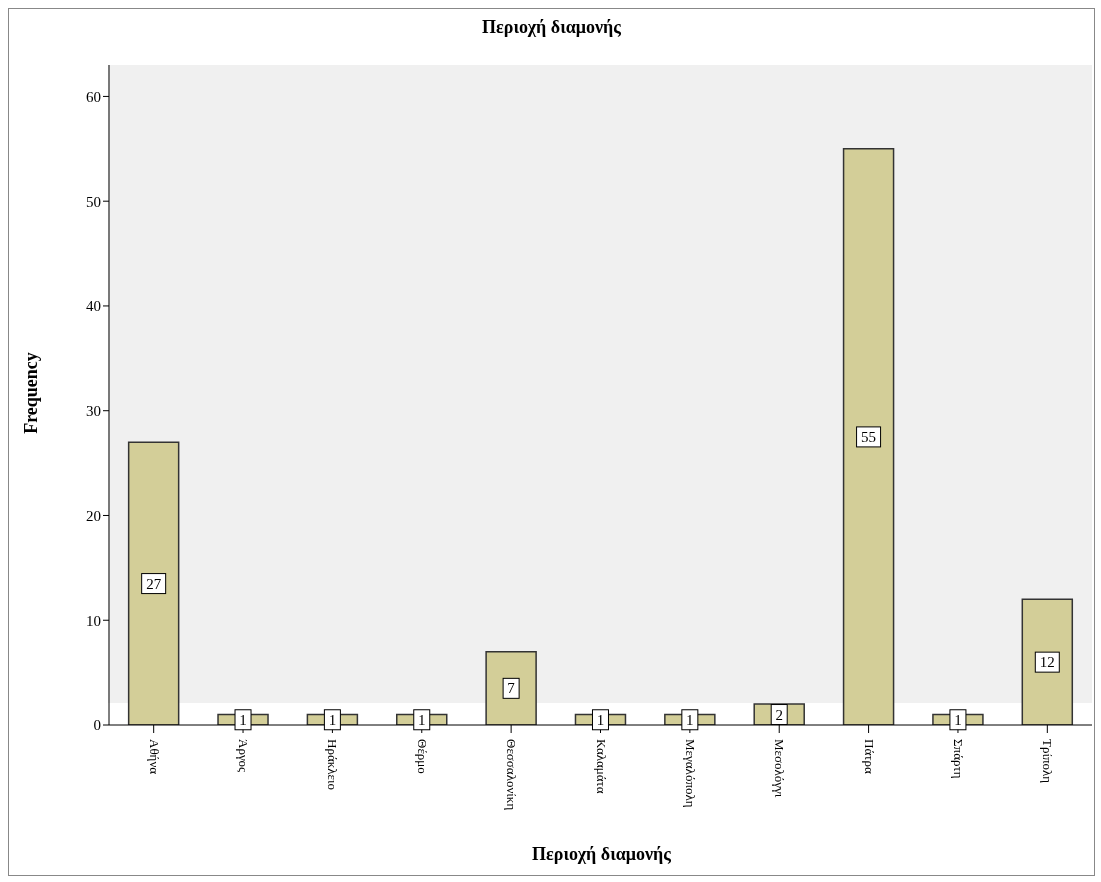 The image size is (1101, 882). What do you see at coordinates (780, 768) in the screenshot?
I see `x-tick-label: Μεσολόγγι` at bounding box center [780, 768].